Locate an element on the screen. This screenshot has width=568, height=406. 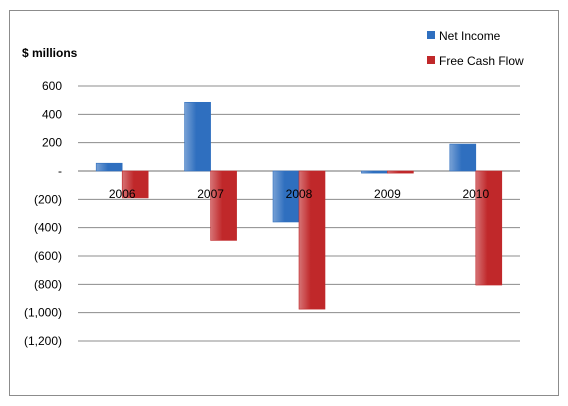
x-category-label: 2008 is located at coordinates (299, 194).